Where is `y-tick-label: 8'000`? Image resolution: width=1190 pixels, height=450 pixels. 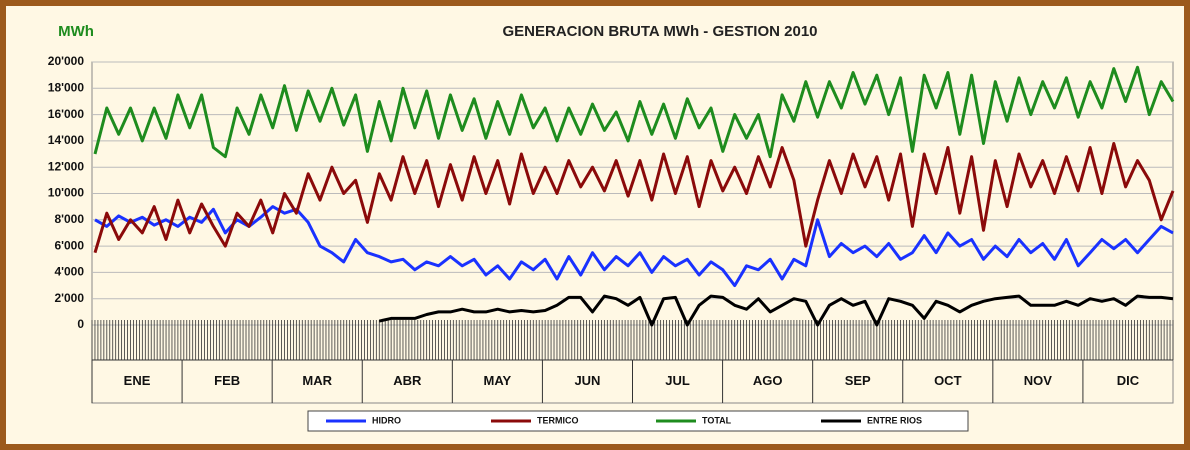 y-tick-label: 8'000 is located at coordinates (69, 219).